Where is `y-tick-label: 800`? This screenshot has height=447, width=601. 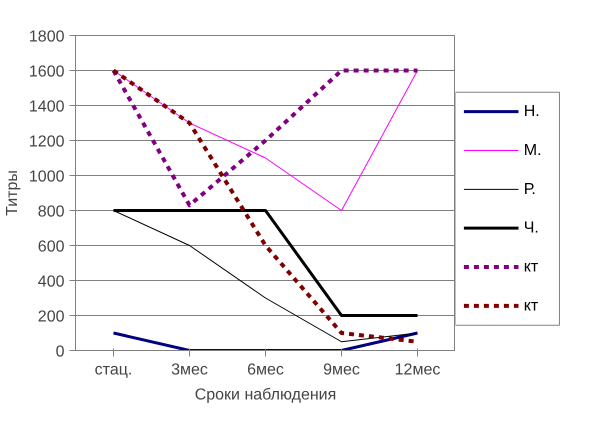
y-tick-label: 800 is located at coordinates (51, 212).